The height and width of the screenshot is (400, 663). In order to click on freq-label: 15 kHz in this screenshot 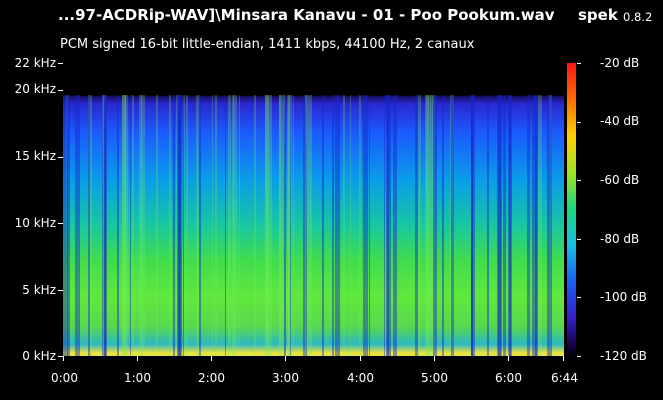, I will do `click(35, 156)`.